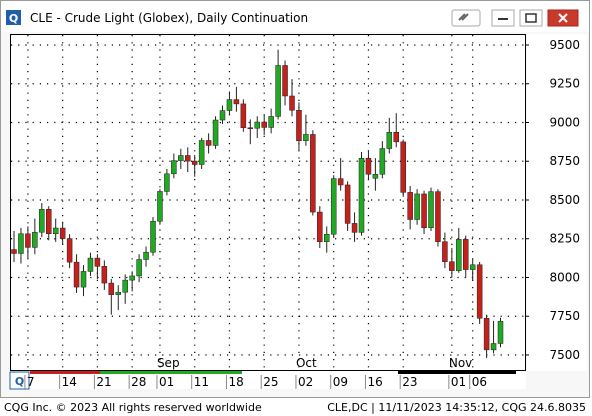 The image size is (592, 416). I want to click on maximize-button, so click(531, 18).